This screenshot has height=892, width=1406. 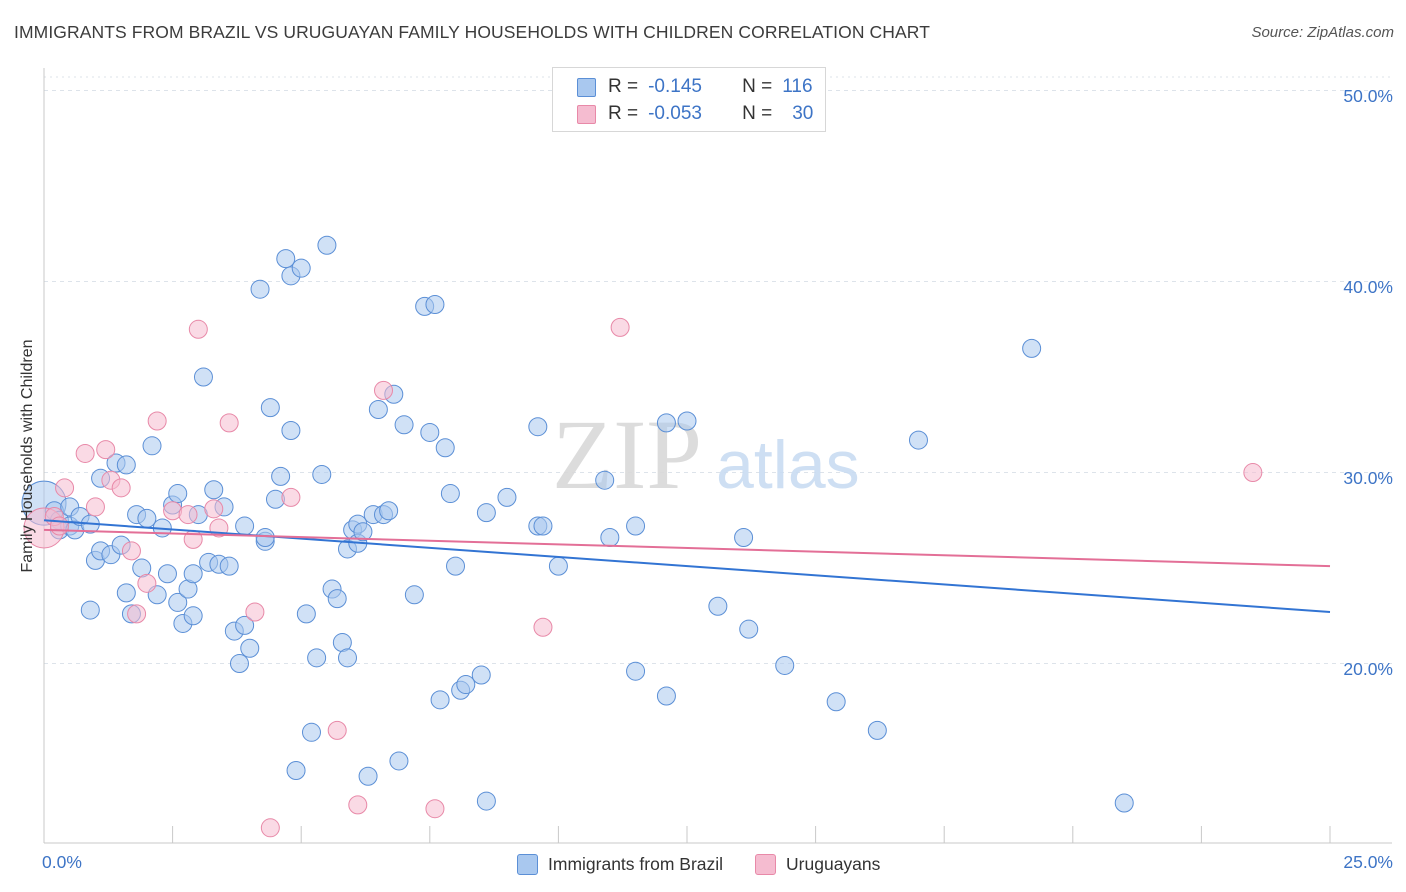 I want to click on y-tick-label-20: 20.0%, so click(x=1368, y=669).